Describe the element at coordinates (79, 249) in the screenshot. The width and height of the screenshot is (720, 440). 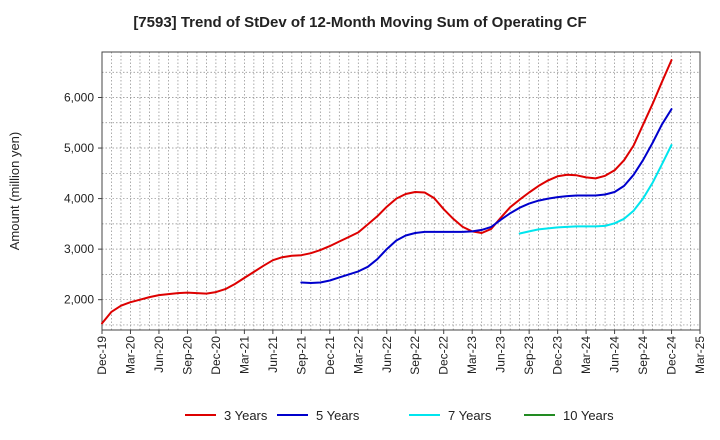
I see `y-tick-label: 3,000` at that location.